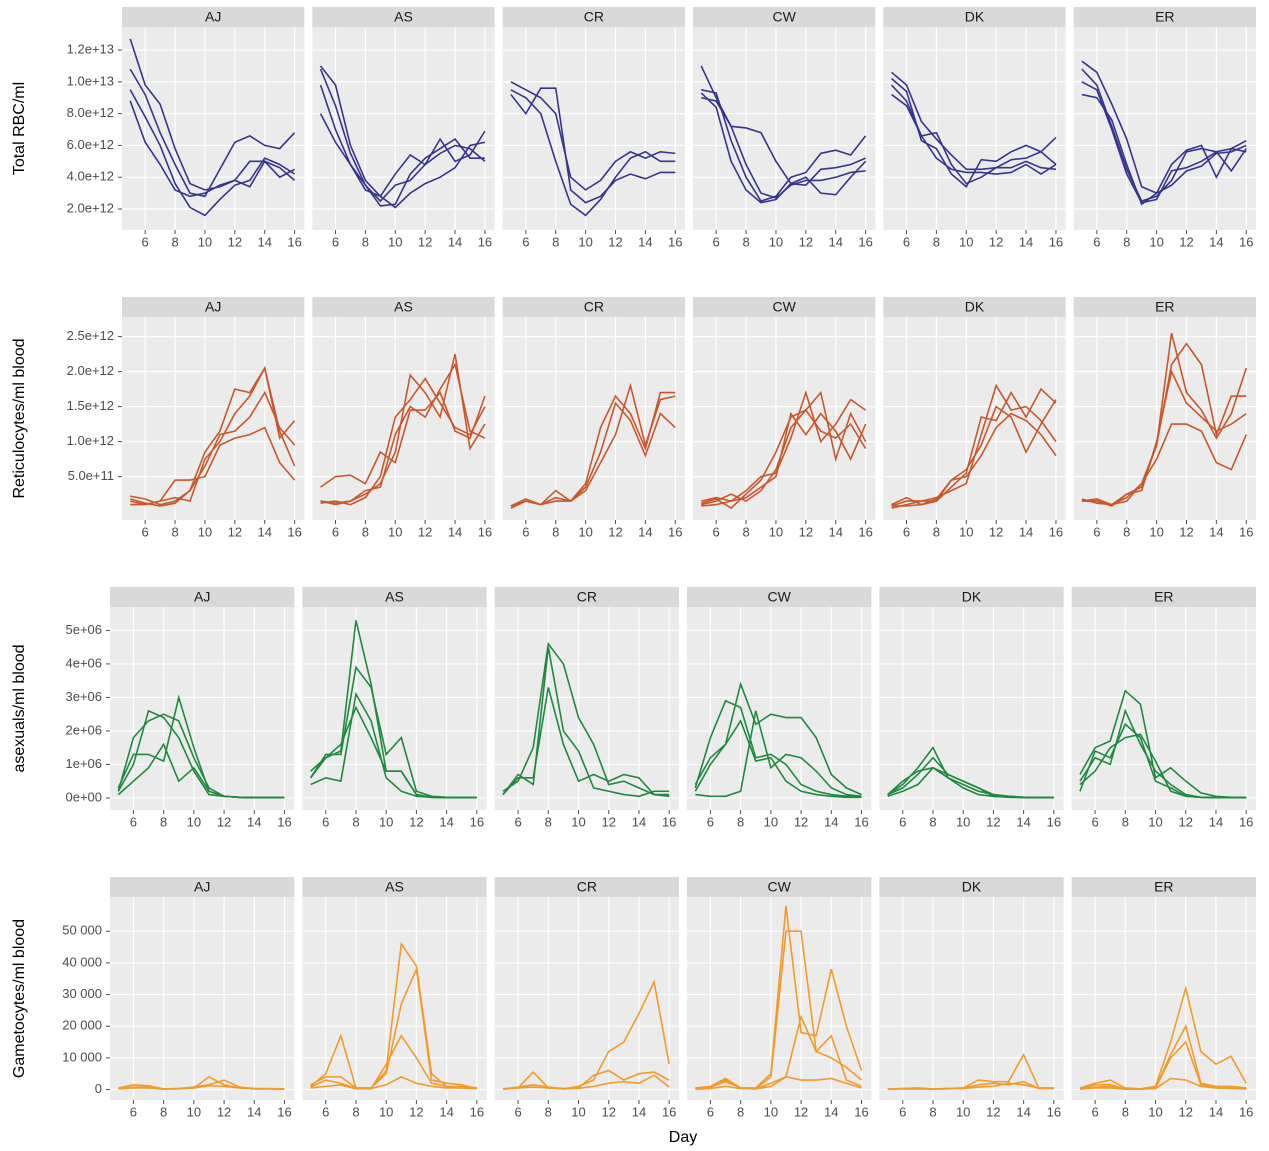 This screenshot has height=1151, width=1269. What do you see at coordinates (683, 1137) in the screenshot?
I see `x-axis-title: Day` at bounding box center [683, 1137].